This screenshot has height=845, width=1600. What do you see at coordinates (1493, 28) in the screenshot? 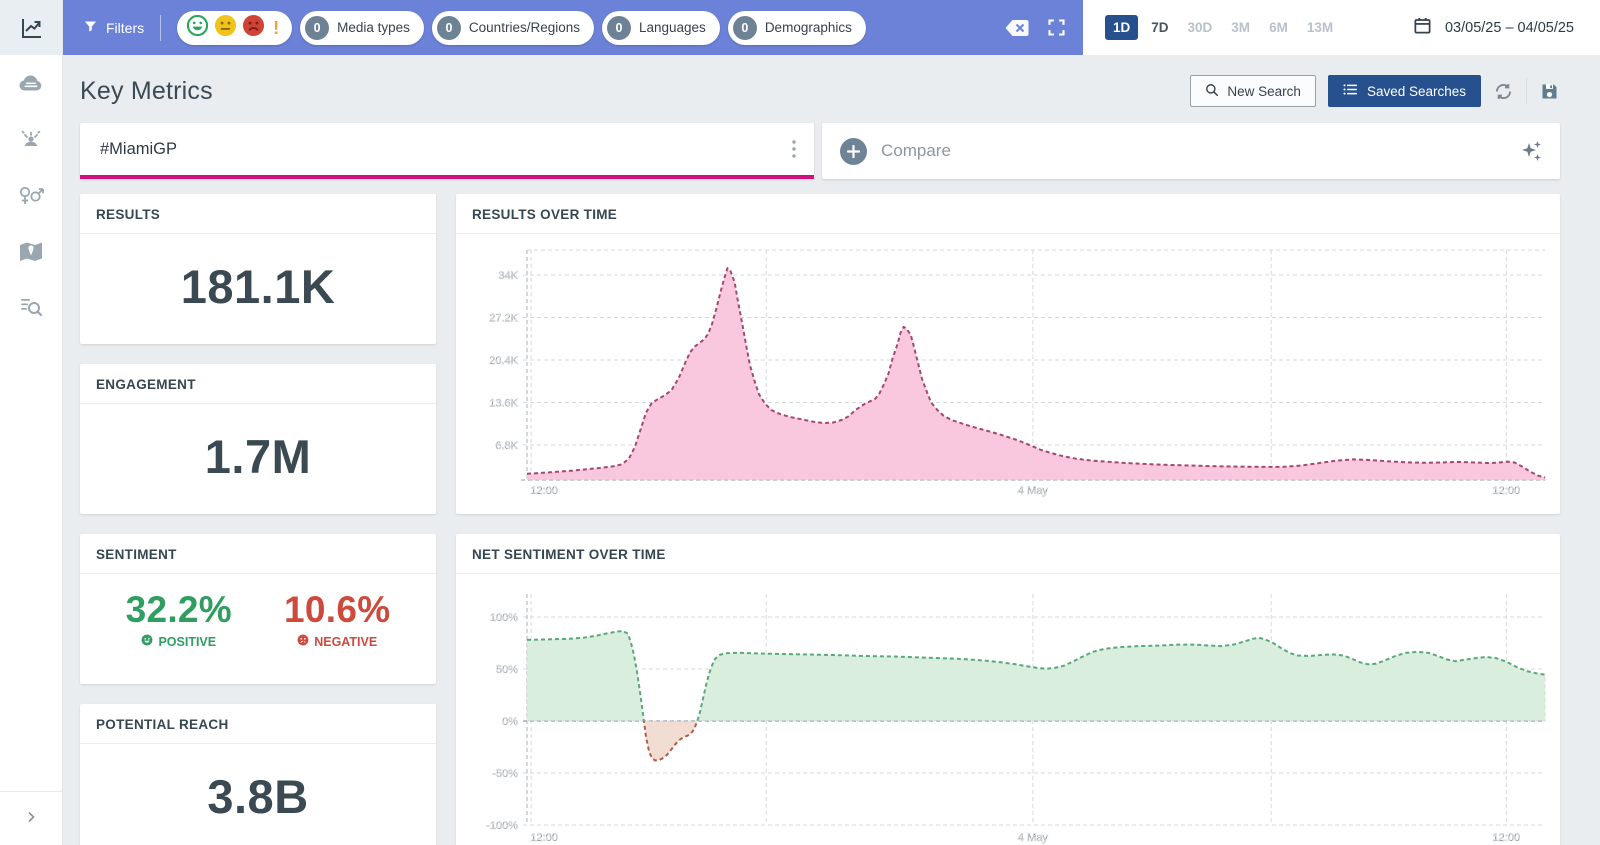
I see `date-range-picker: 03/05/25 – 04/05/25` at bounding box center [1493, 28].